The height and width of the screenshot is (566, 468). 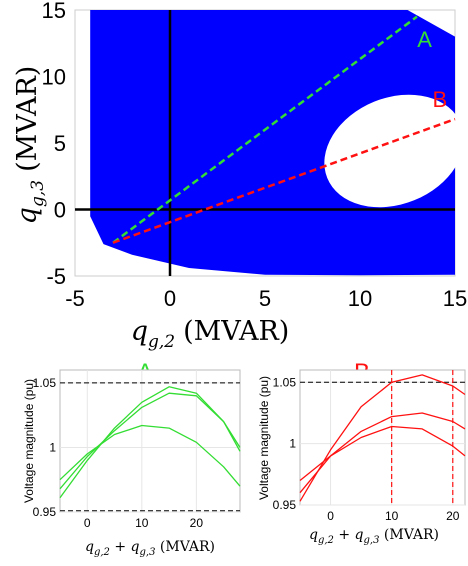 What do you see at coordinates (54, 77) in the screenshot?
I see `main-ytick-label: 10` at bounding box center [54, 77].